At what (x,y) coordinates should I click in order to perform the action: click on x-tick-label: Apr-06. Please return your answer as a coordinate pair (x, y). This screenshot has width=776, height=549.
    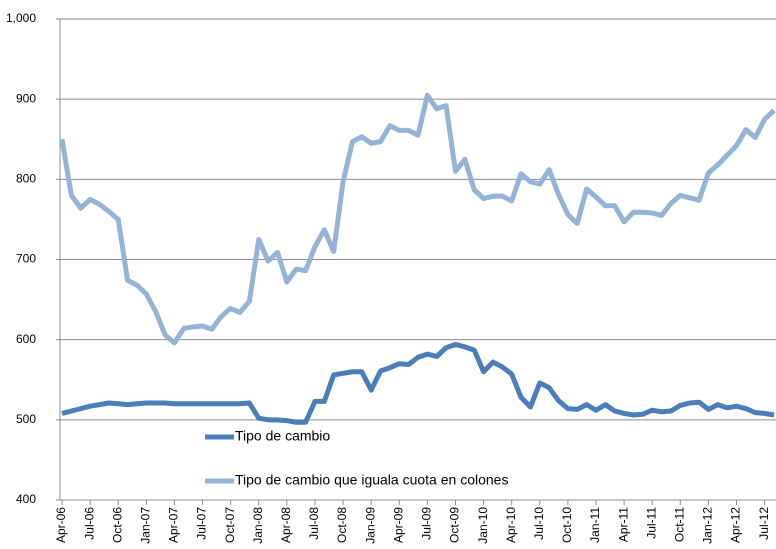
    Looking at the image, I should click on (61, 525).